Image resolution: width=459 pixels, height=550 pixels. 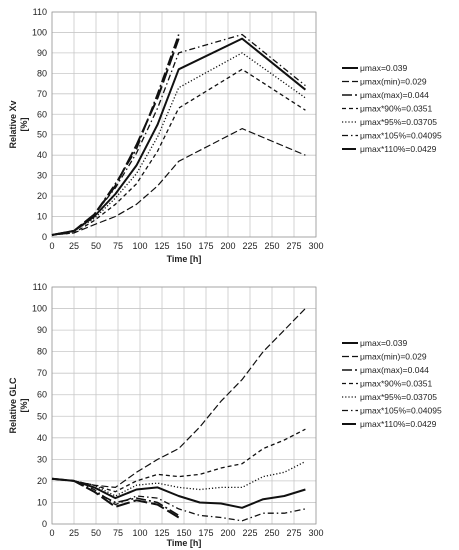 What do you see at coordinates (18, 124) in the screenshot?
I see `y-axis-title: Relative Xv[%]` at bounding box center [18, 124].